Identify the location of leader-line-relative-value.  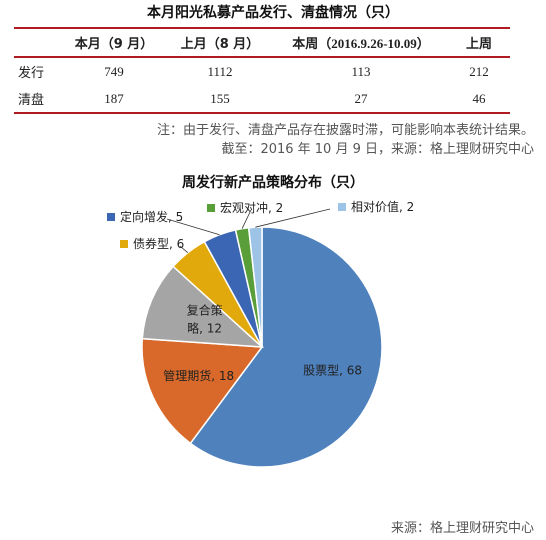
(293, 218).